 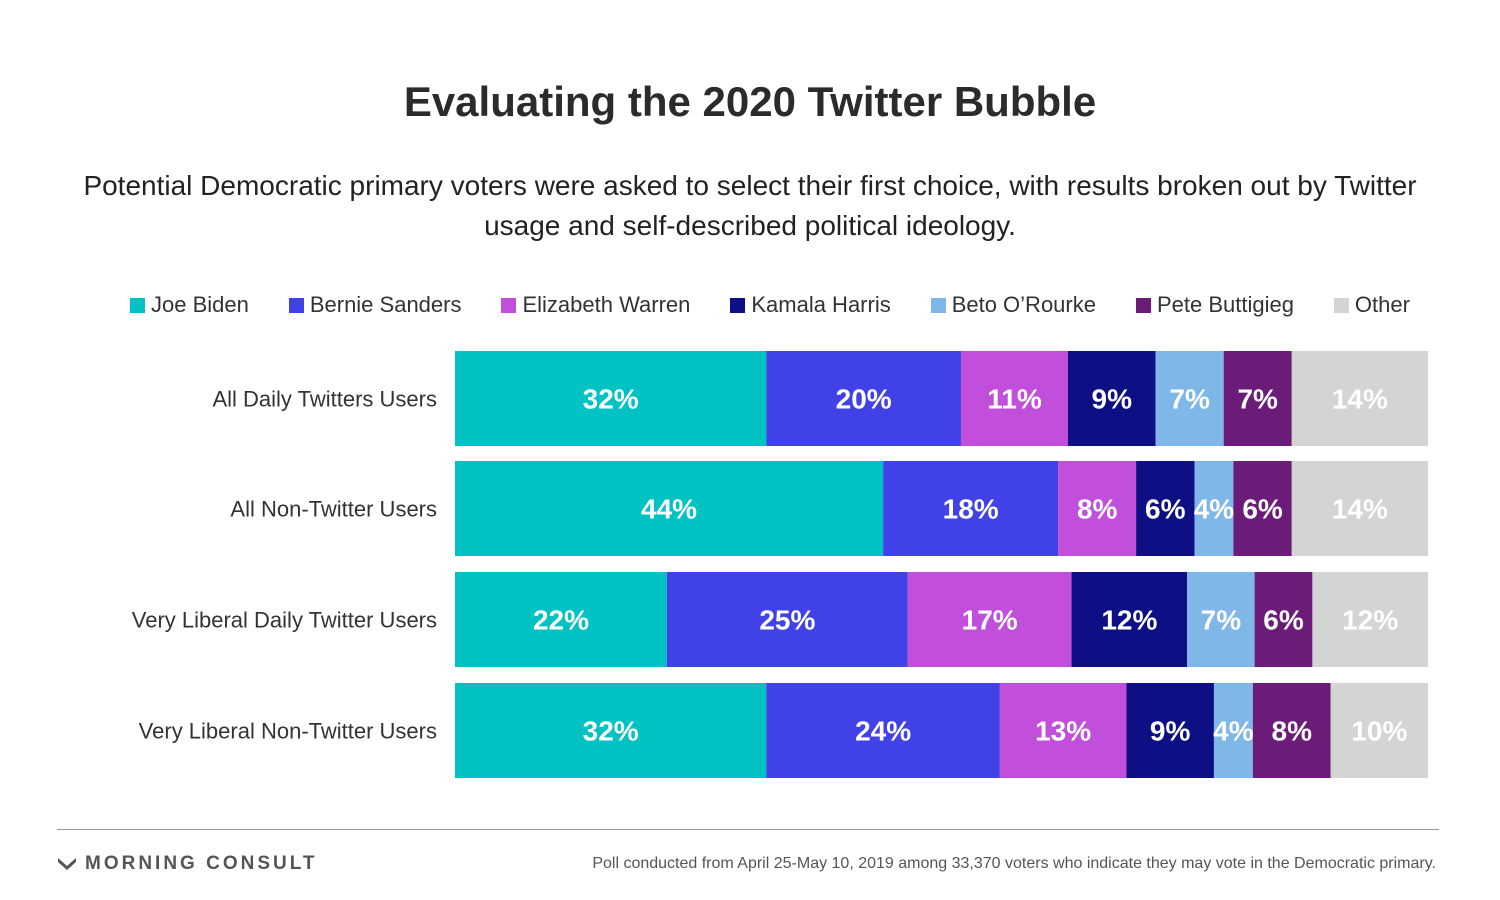 I want to click on legend-item: Pete Buttigieg, so click(x=1214, y=305).